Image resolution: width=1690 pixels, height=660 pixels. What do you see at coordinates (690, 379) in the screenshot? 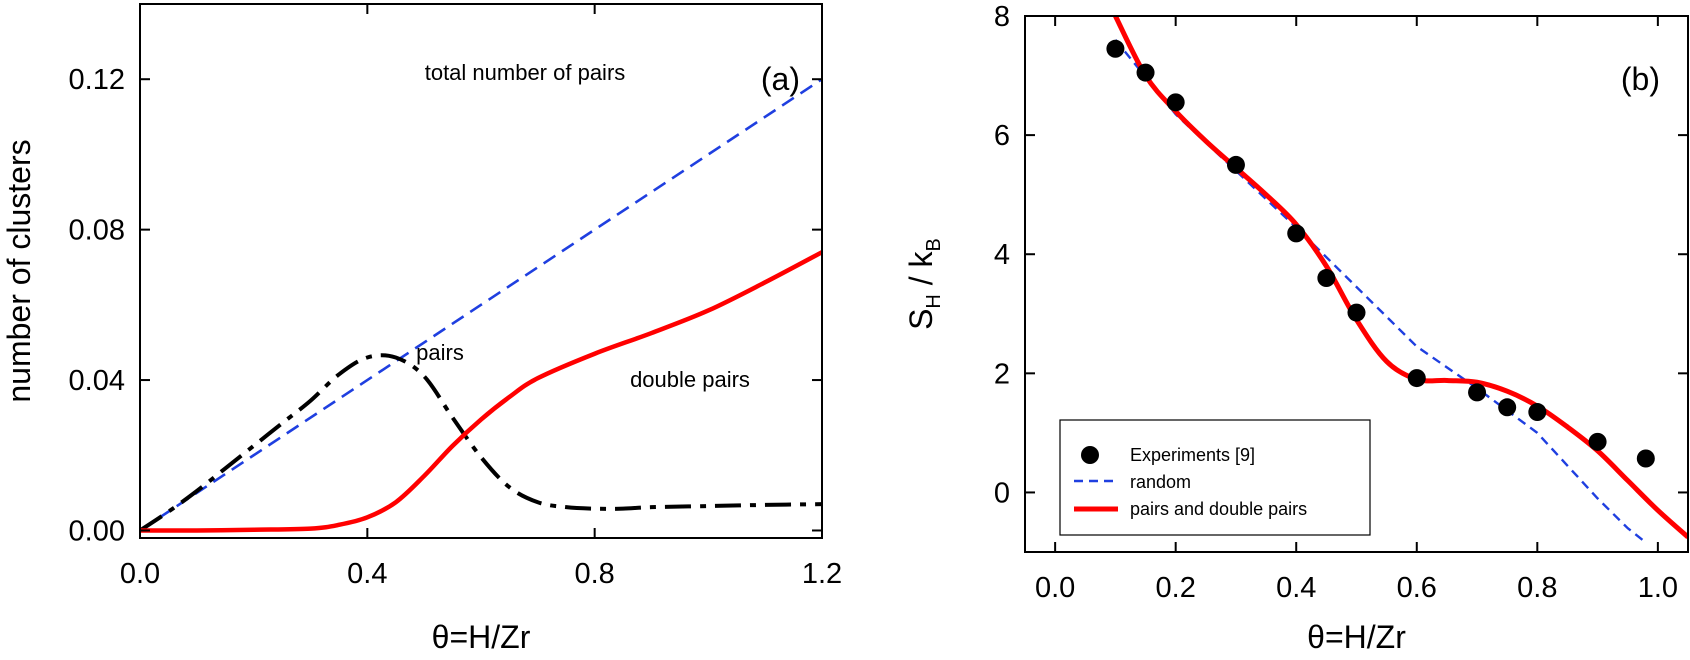
I see `annotation-double-pairs: double pairs` at bounding box center [690, 379].